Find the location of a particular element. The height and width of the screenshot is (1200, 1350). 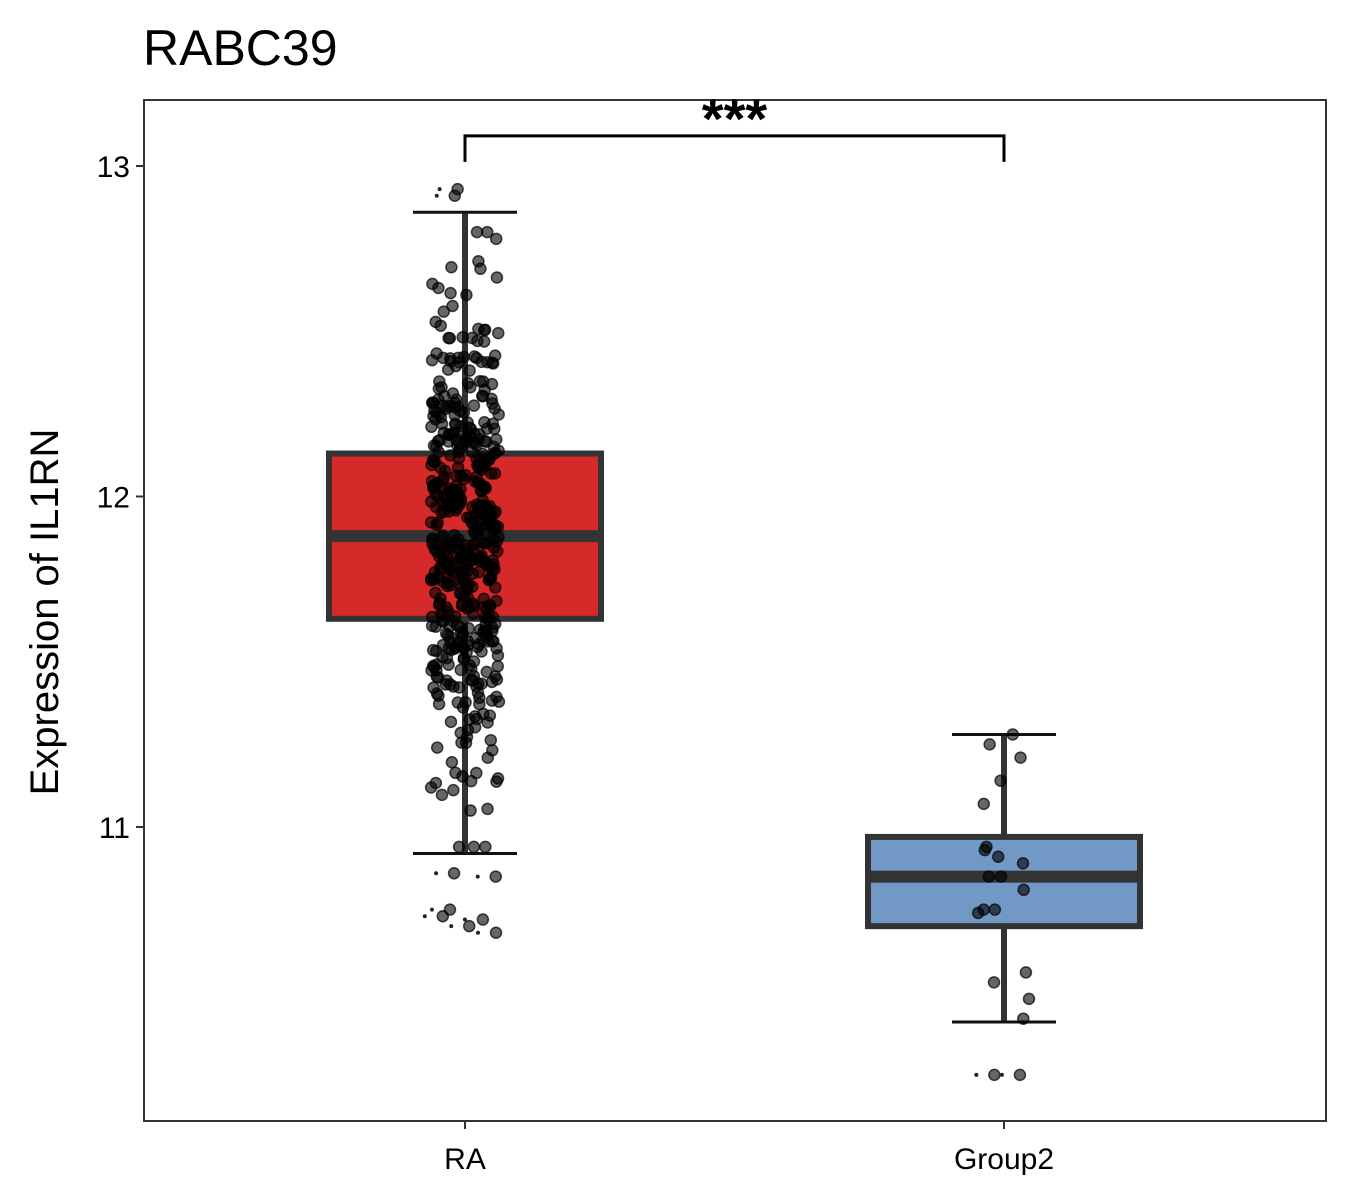

y-axis-title: Expression of IL1RN is located at coordinates (45, 612).